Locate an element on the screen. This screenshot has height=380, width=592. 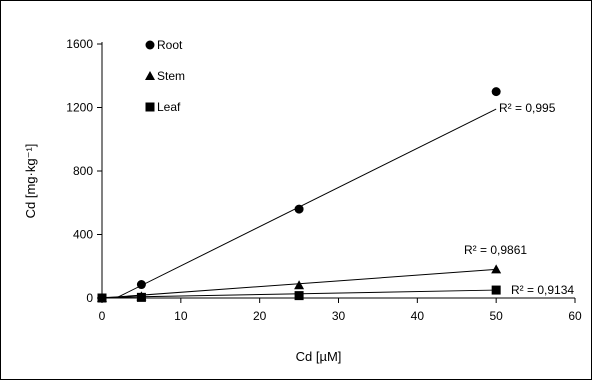
y-axis-title: Cd [mg·kg⁻¹] is located at coordinates (30, 181).